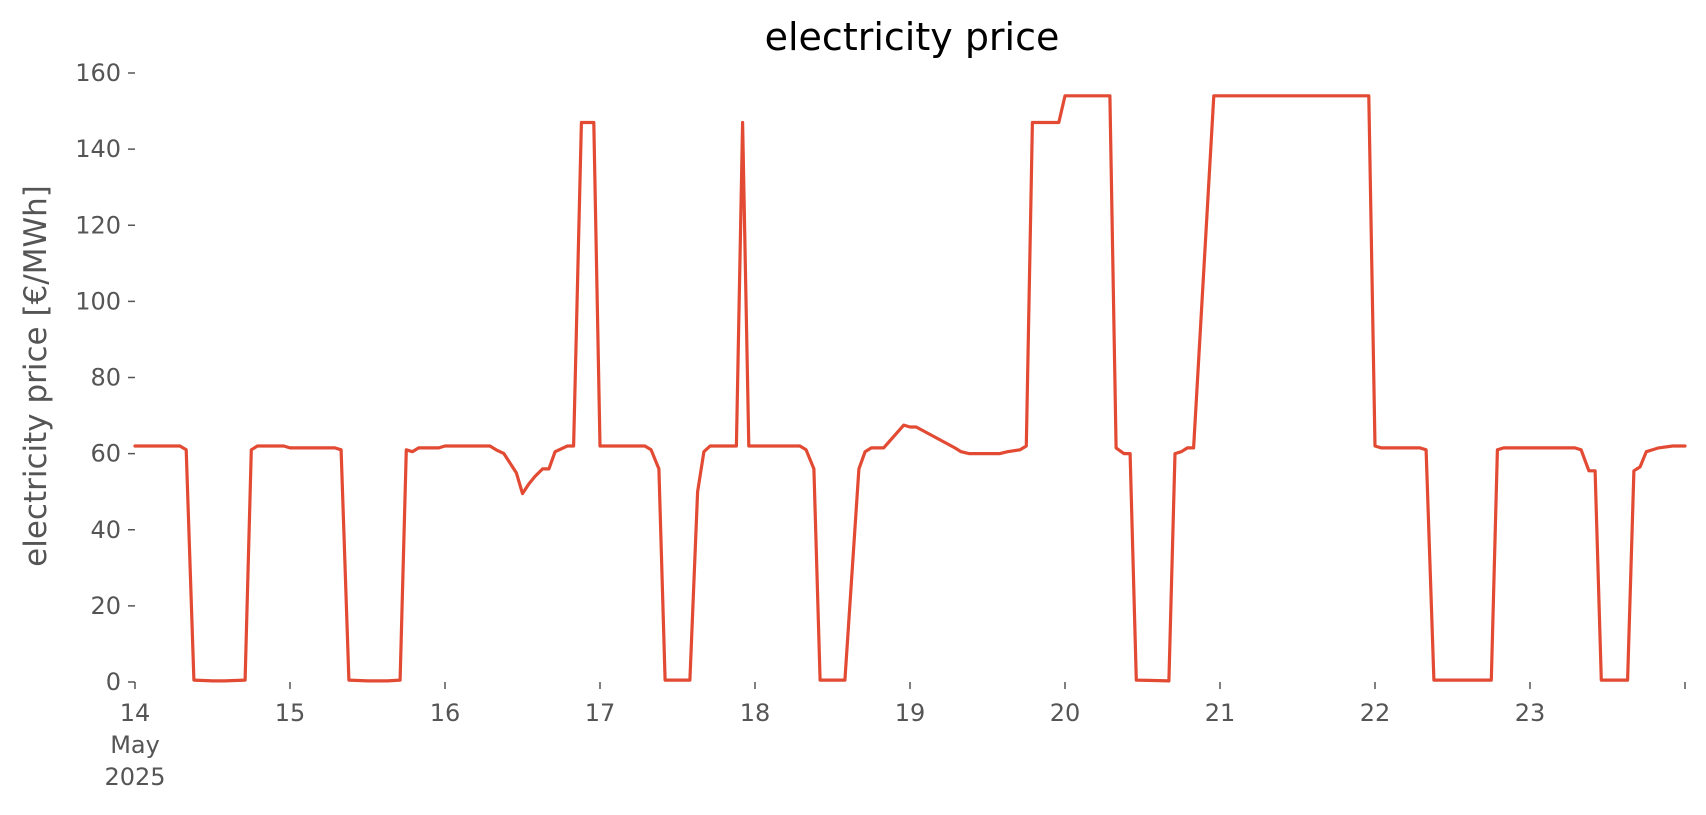 The image size is (1706, 815). What do you see at coordinates (105, 606) in the screenshot?
I see `y-tick-label: 20` at bounding box center [105, 606].